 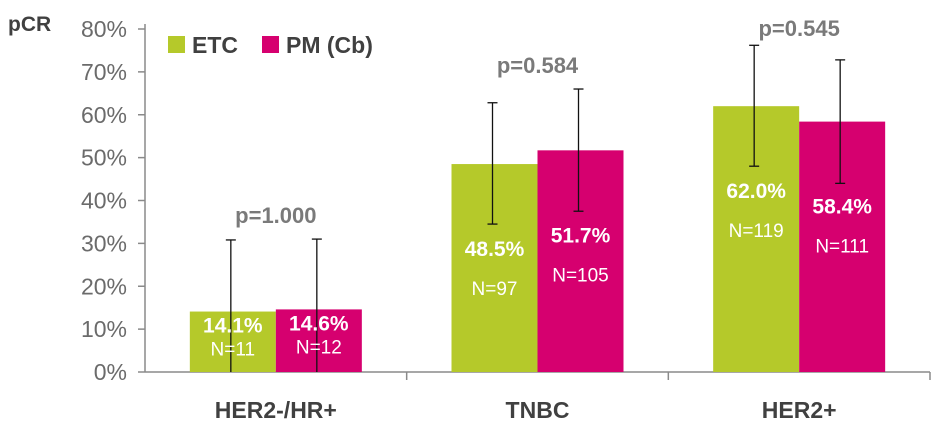 I want to click on bar-n-label: N=111, so click(x=842, y=247).